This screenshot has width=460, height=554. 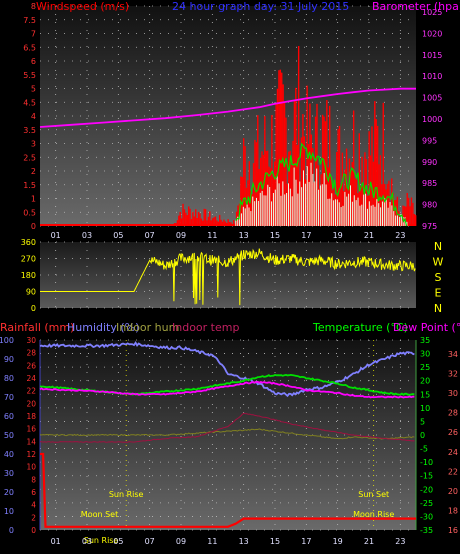 I want to click on wind-y-tick: 3, so click(x=33, y=144).